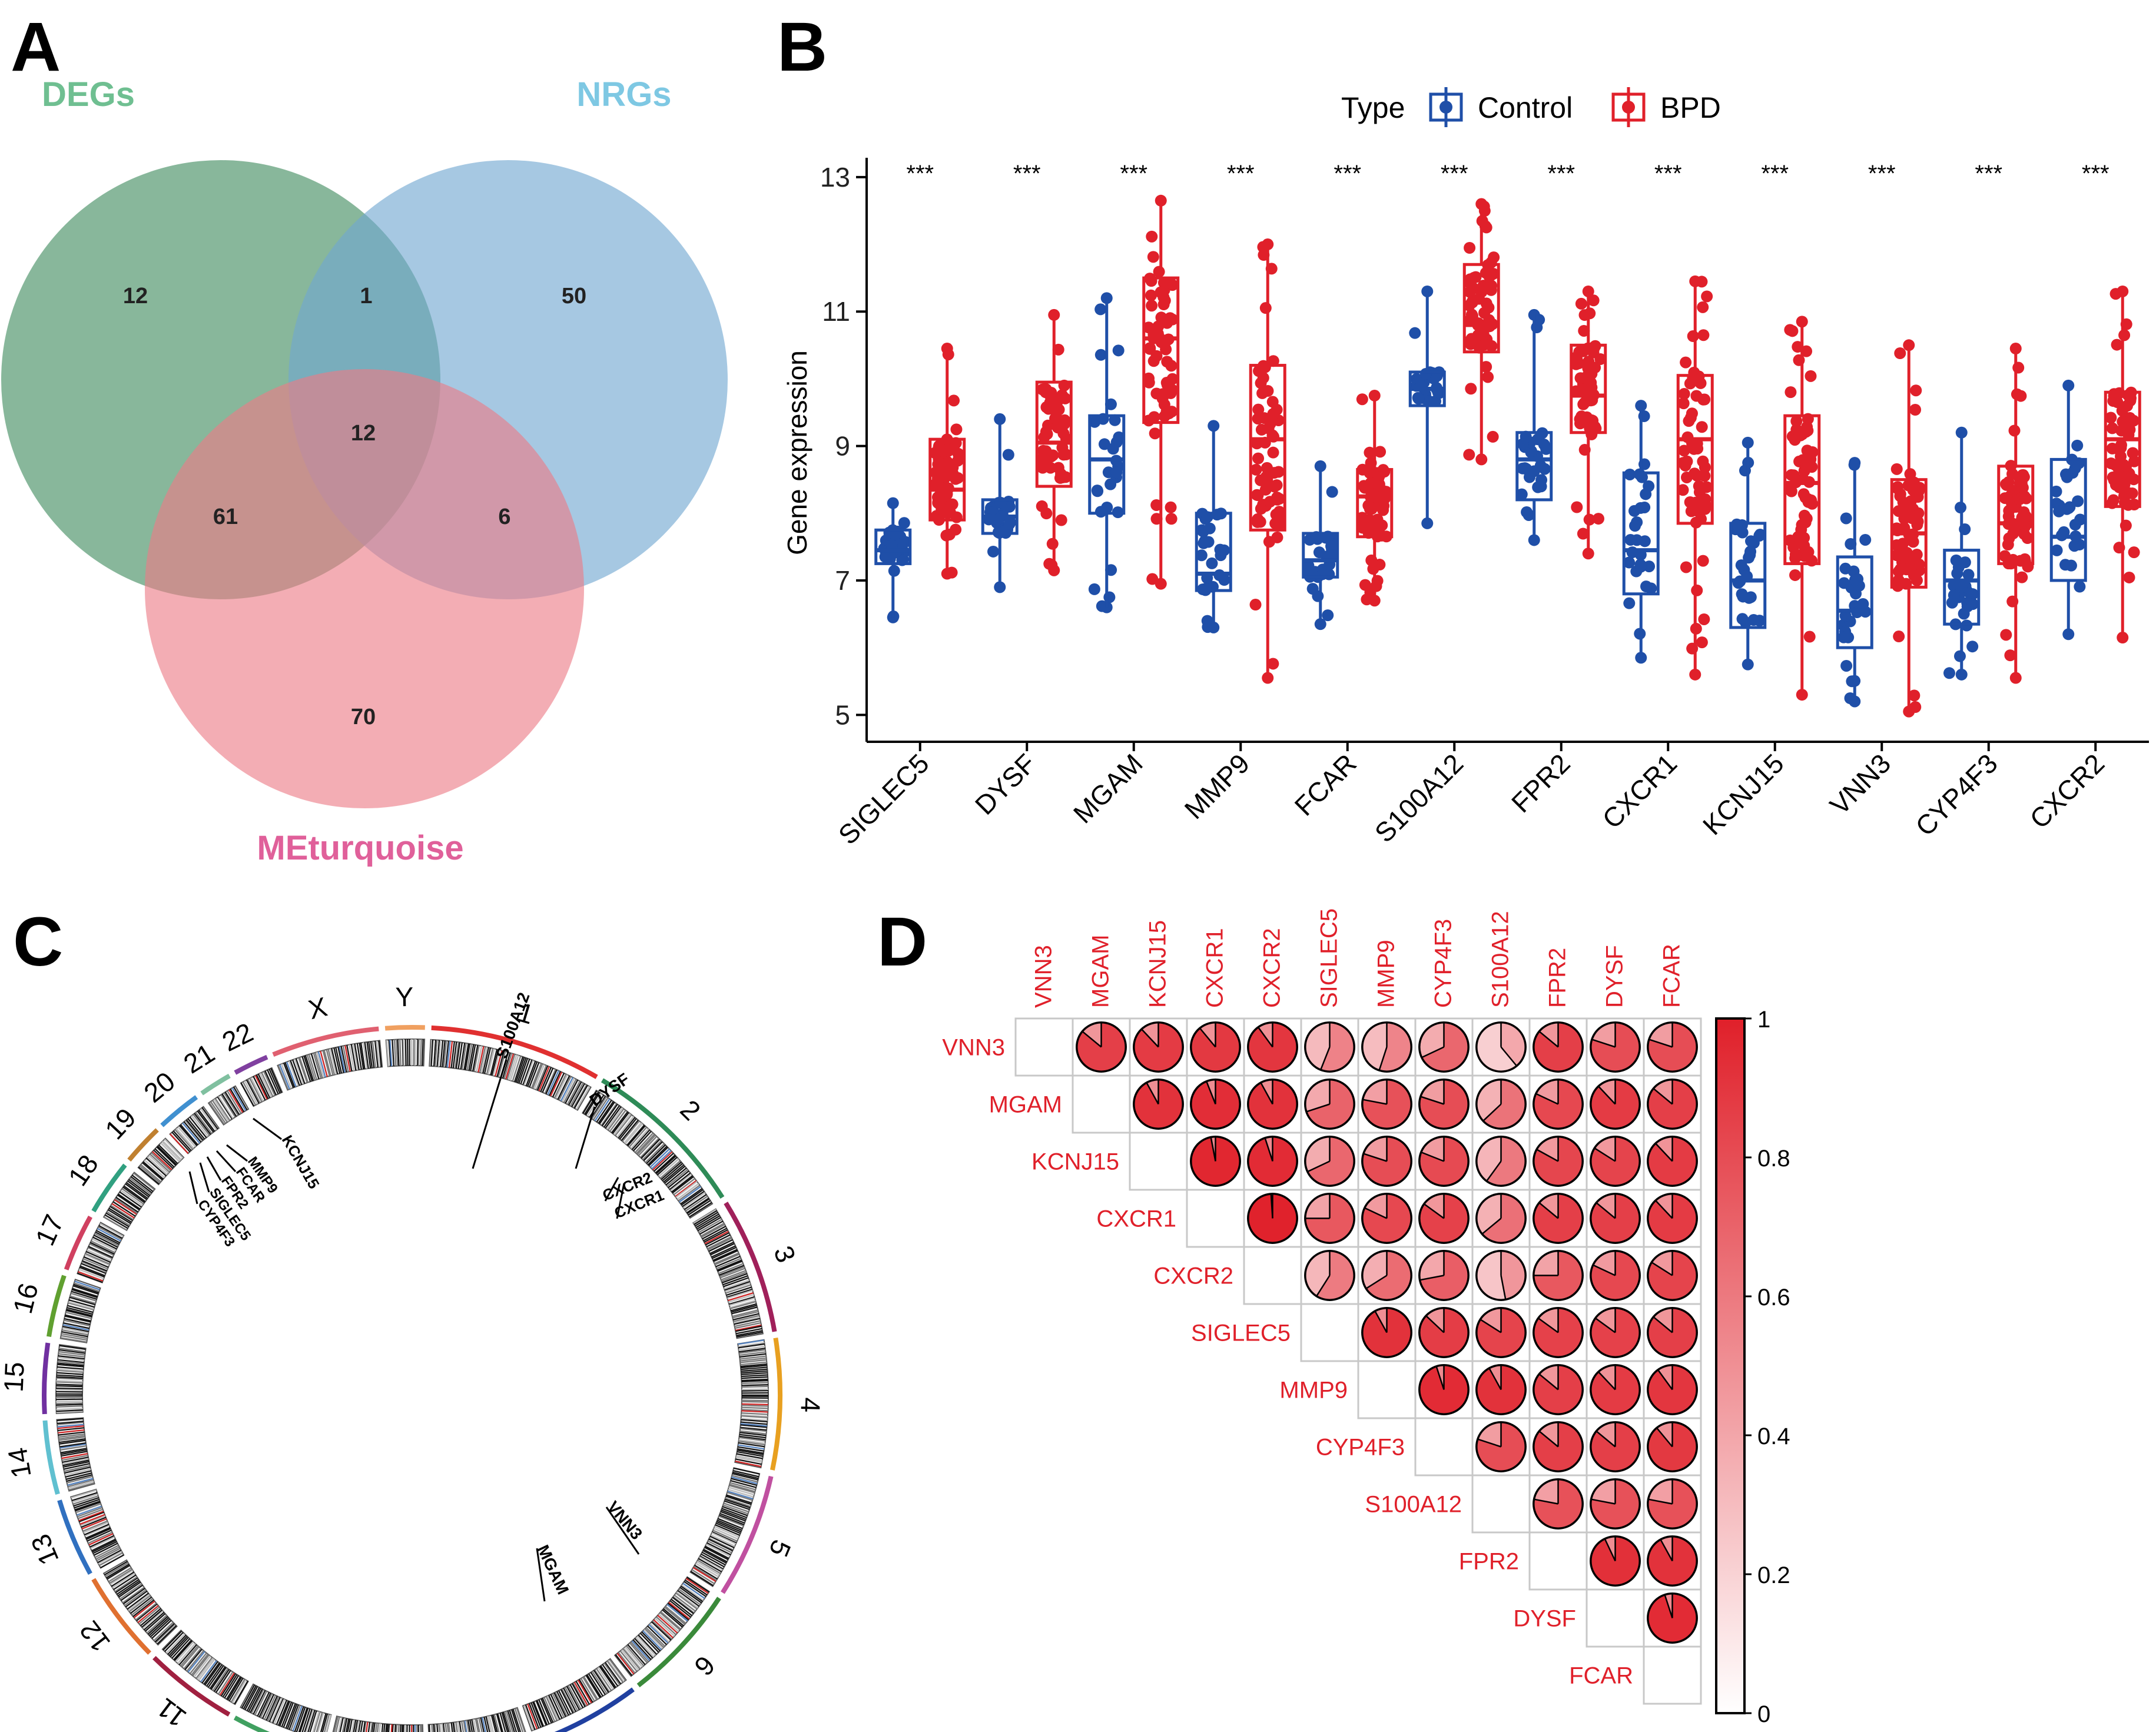 This screenshot has height=1732, width=2156. What do you see at coordinates (624, 1526) in the screenshot?
I see `gene-annotation-vnn3: VNN3` at bounding box center [624, 1526].